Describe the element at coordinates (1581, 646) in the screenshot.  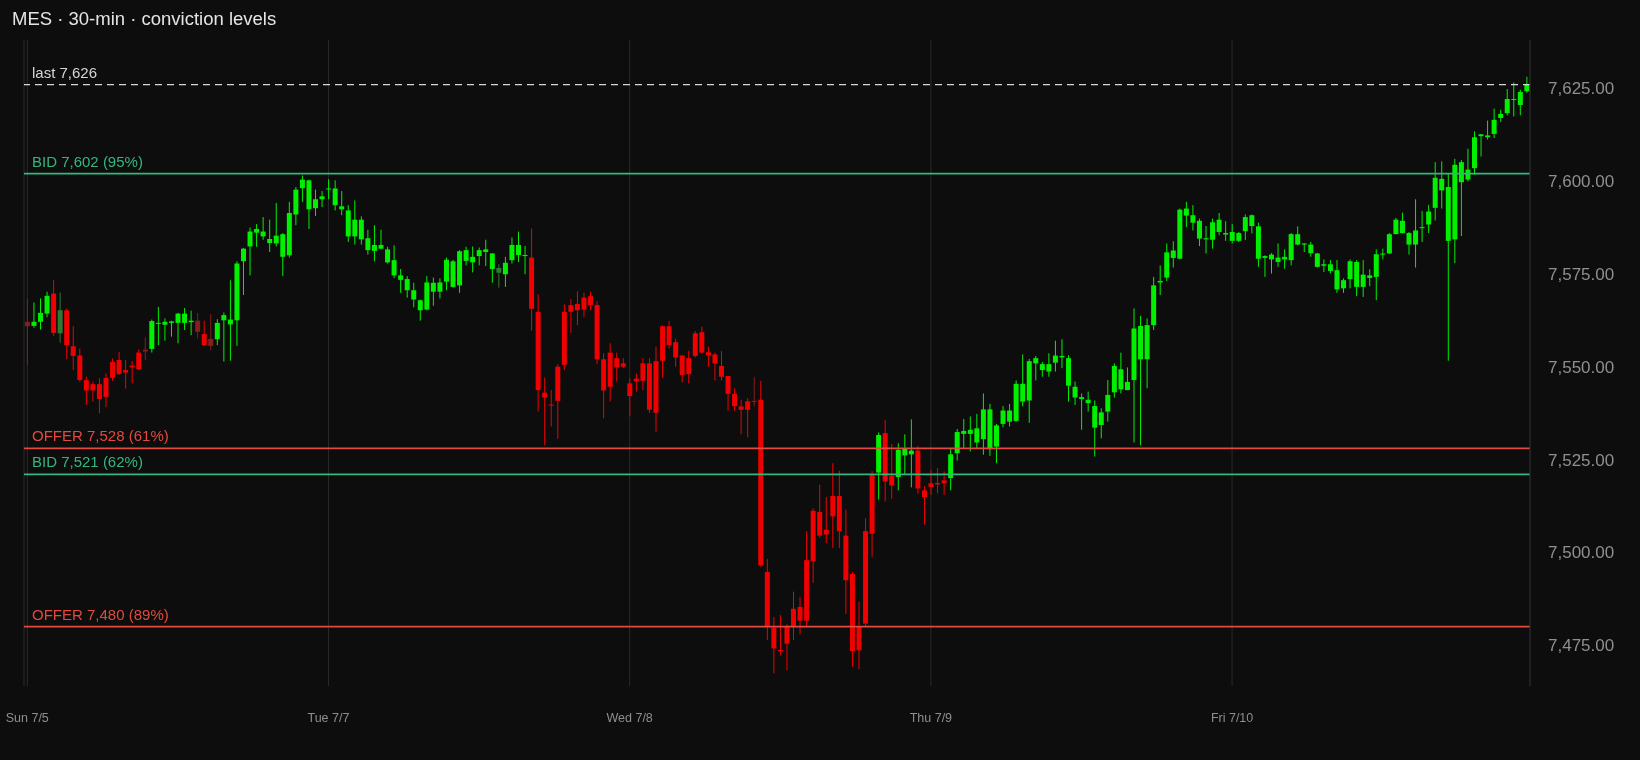
I see `y-tick-label: 7,475.00` at that location.